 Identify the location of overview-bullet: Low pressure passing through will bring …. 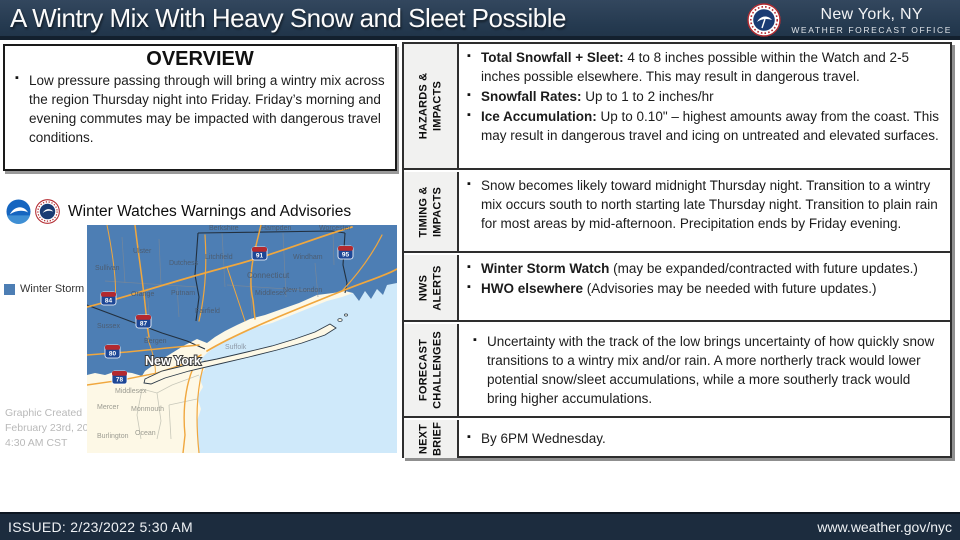
(200, 109).